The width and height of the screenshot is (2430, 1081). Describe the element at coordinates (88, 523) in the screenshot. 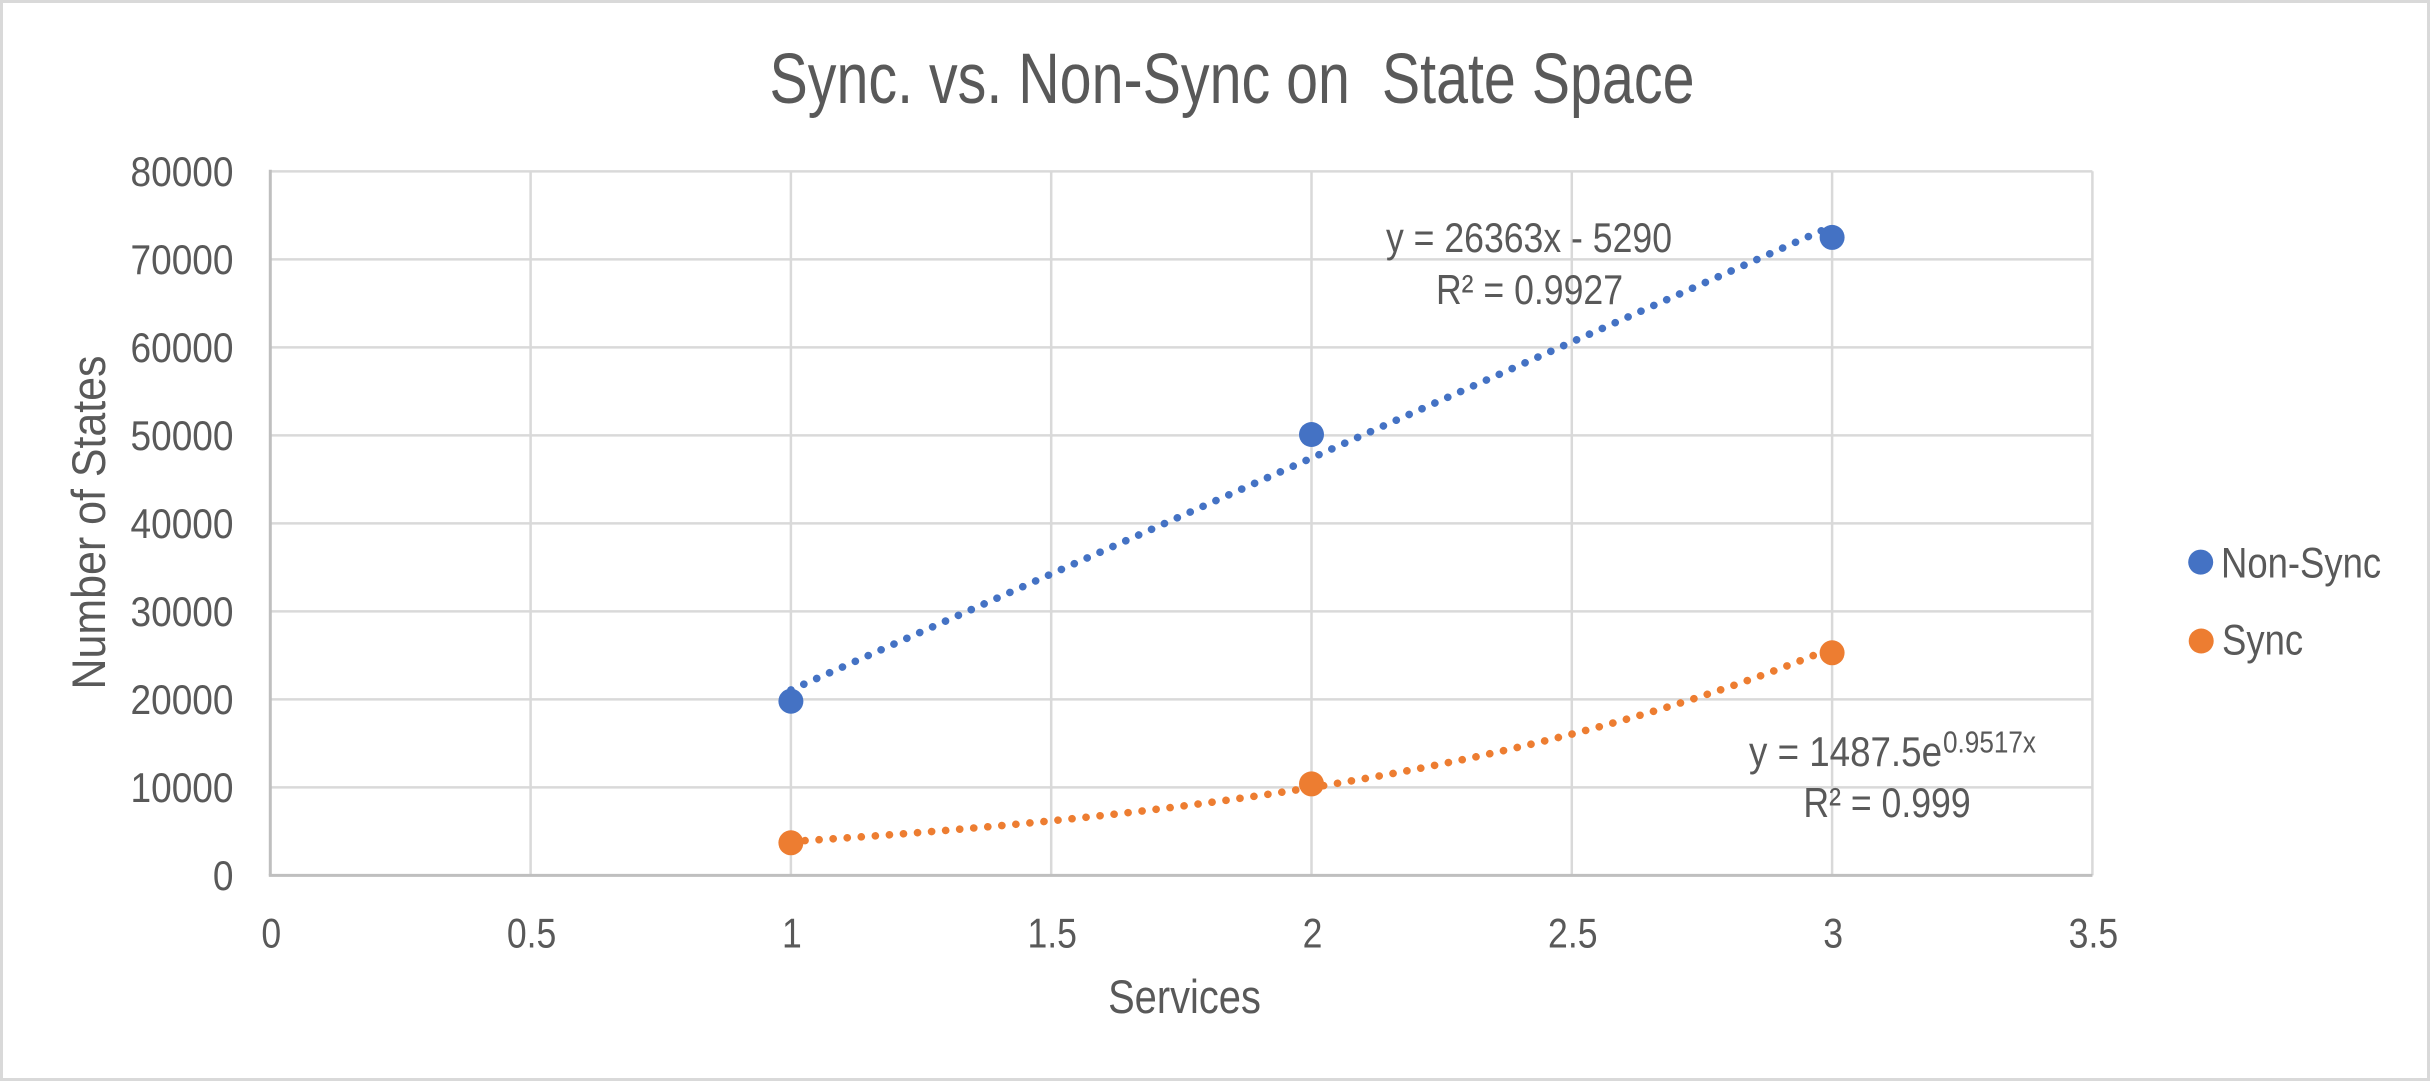

I see `svg-text: Number of States` at that location.